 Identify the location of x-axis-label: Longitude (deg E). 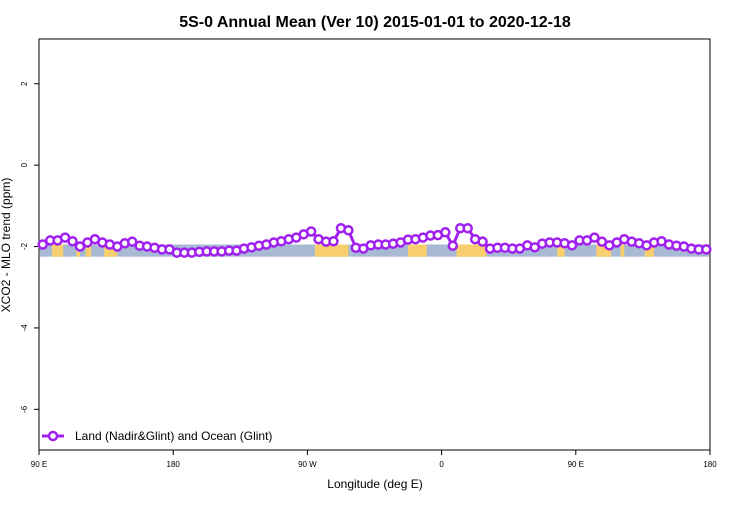
(374, 484).